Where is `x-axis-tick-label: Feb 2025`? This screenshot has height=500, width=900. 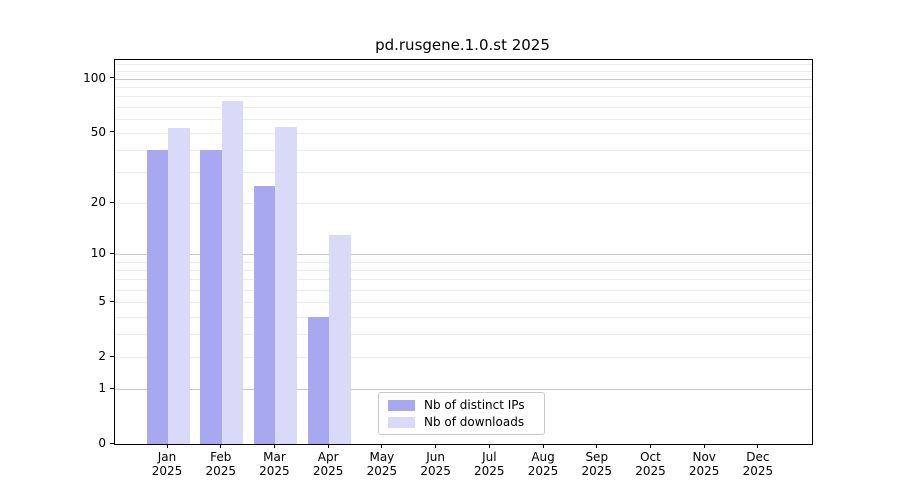
x-axis-tick-label: Feb 2025 is located at coordinates (221, 464).